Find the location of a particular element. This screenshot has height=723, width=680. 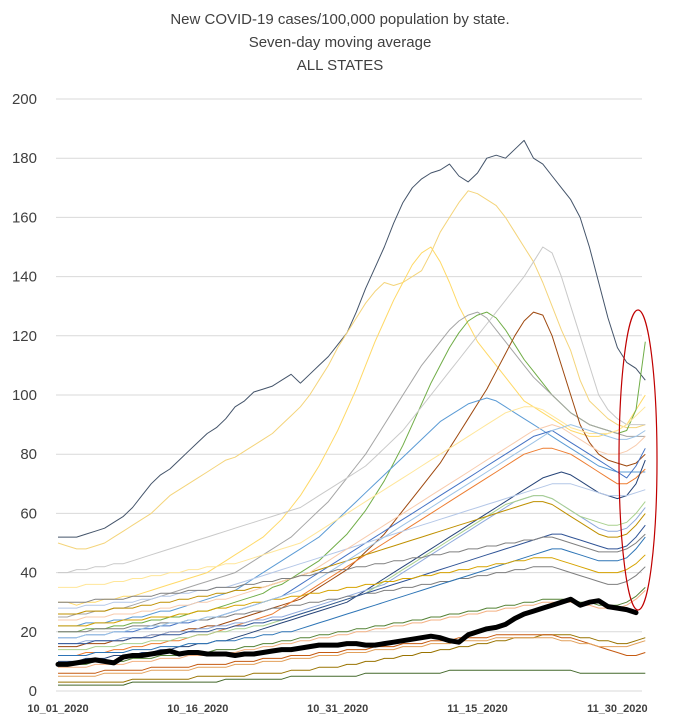

y-tick-label: 100 is located at coordinates (24, 395).